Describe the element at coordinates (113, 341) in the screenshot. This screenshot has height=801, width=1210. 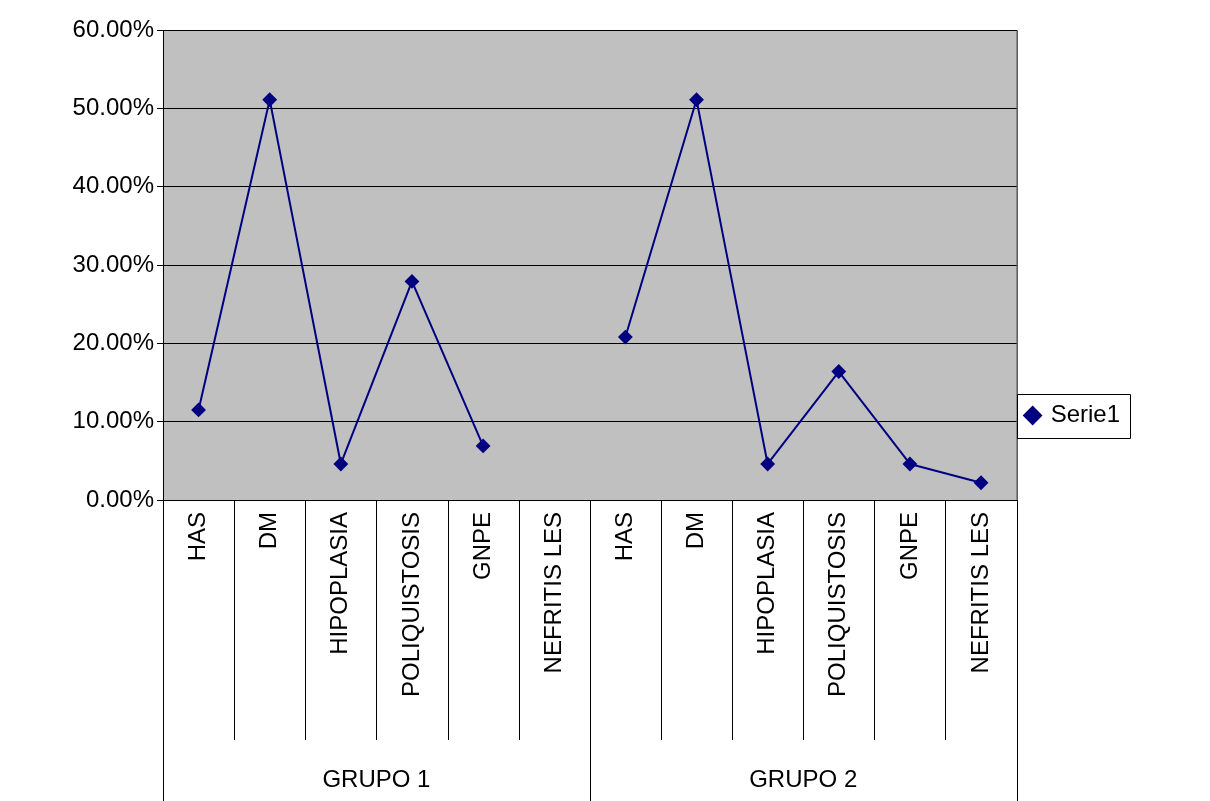
I see `y-tick-label: 20.00%` at that location.